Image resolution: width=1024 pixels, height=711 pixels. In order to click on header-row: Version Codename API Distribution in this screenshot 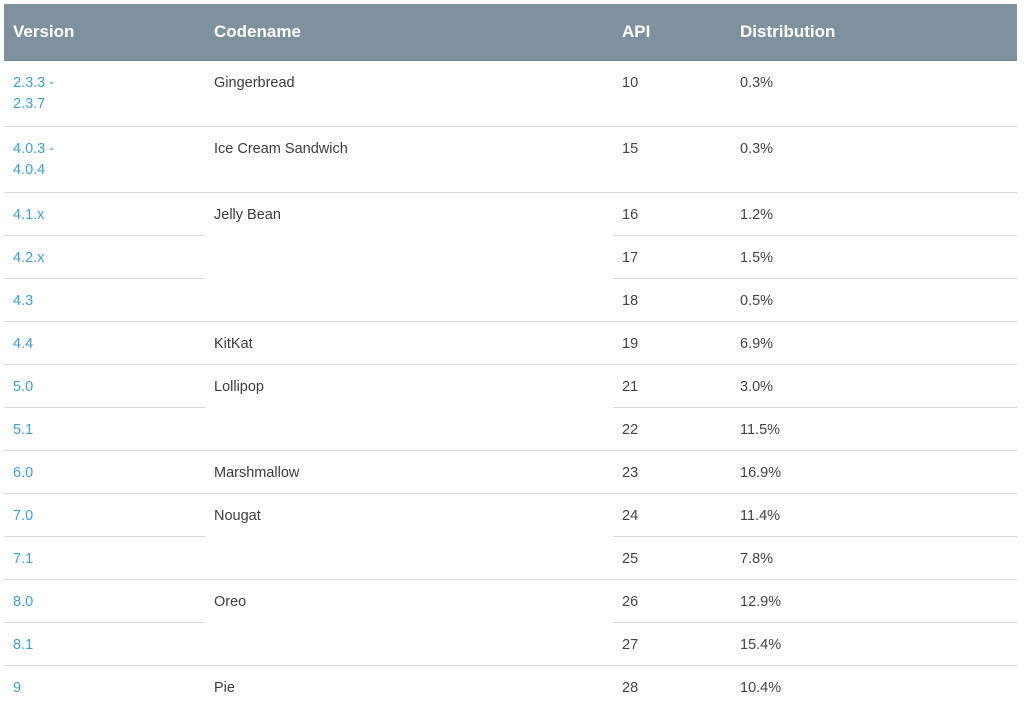, I will do `click(510, 32)`.